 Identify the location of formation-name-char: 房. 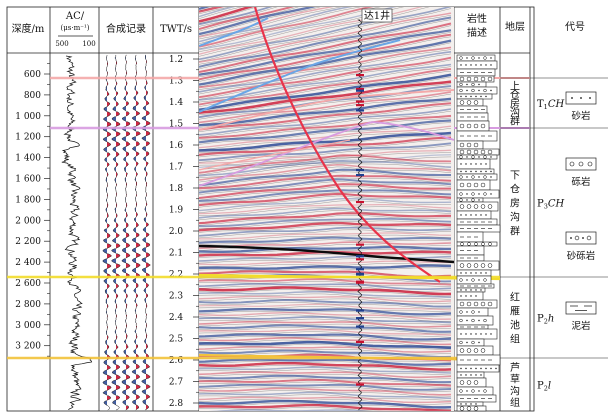
(515, 103).